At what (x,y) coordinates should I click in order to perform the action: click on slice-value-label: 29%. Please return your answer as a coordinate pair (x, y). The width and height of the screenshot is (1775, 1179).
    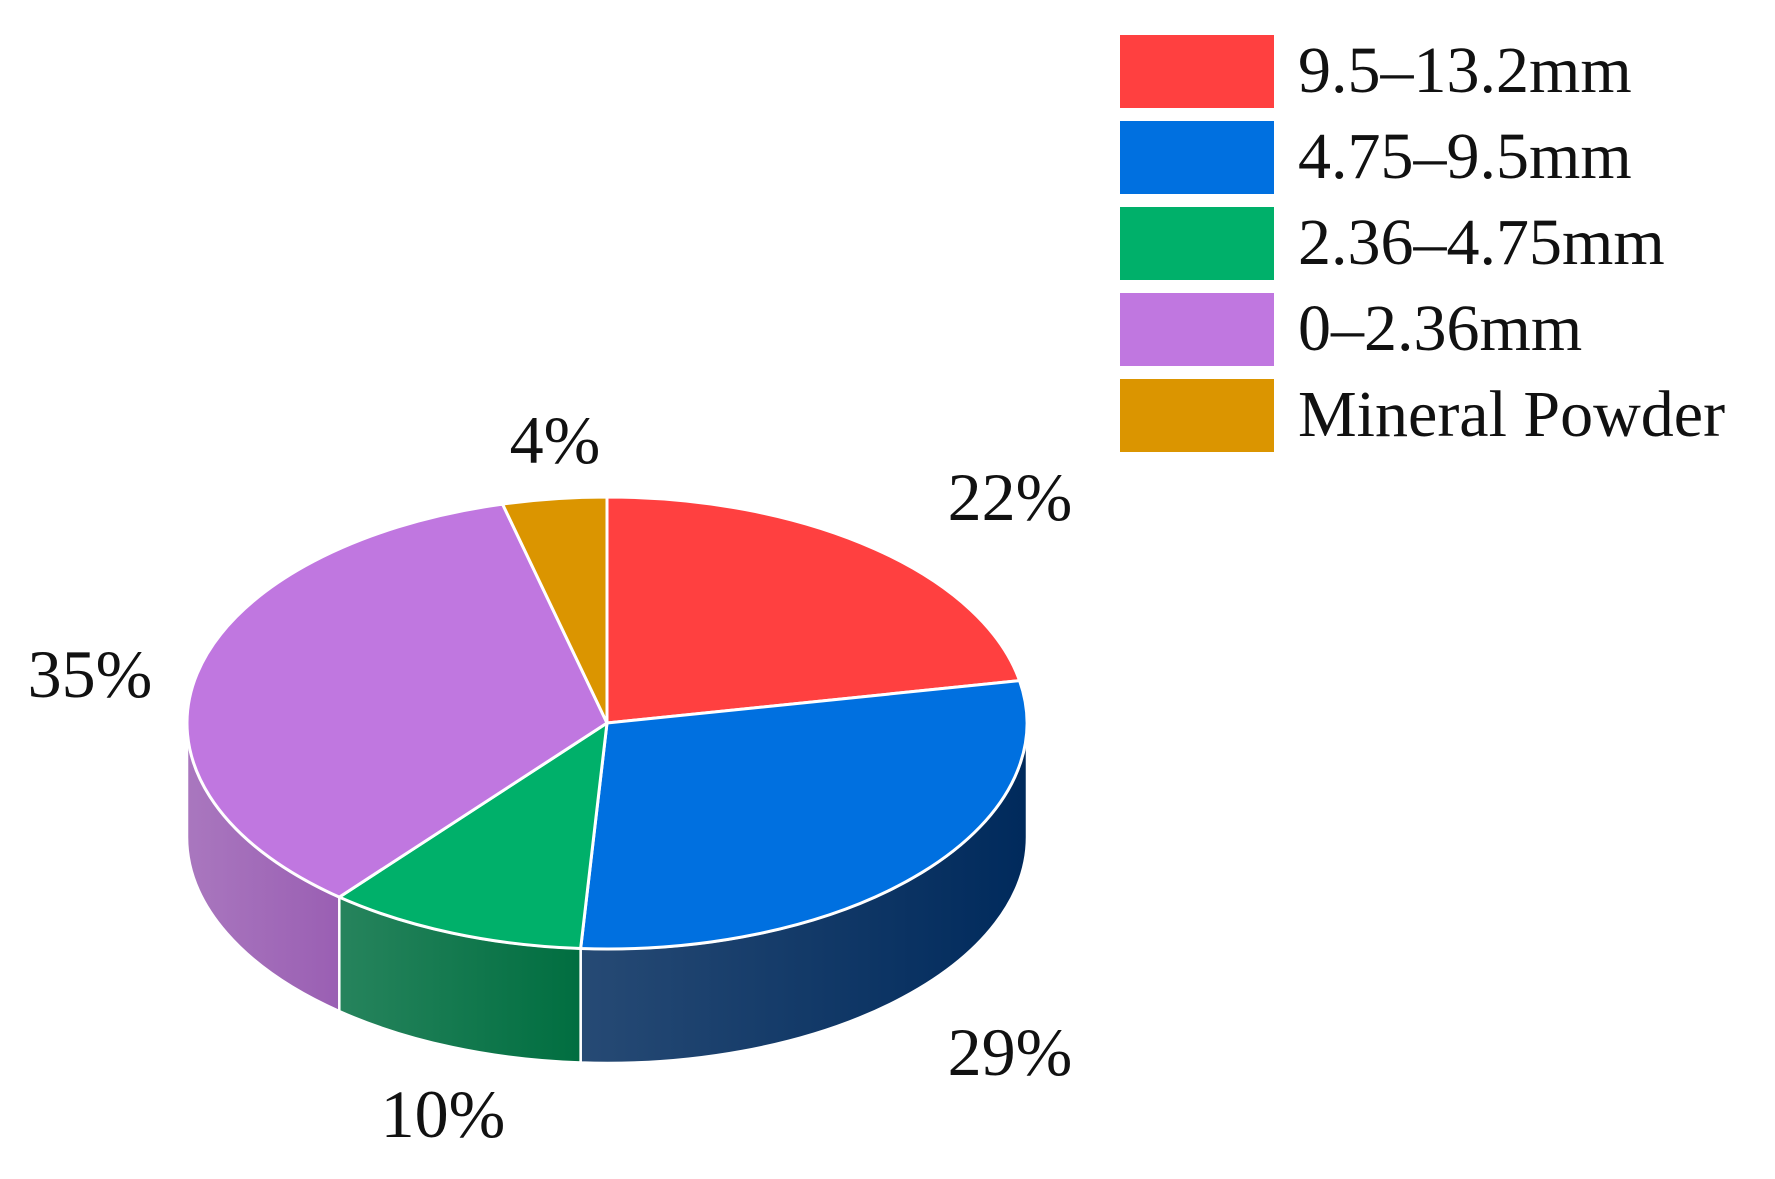
    Looking at the image, I should click on (1010, 1052).